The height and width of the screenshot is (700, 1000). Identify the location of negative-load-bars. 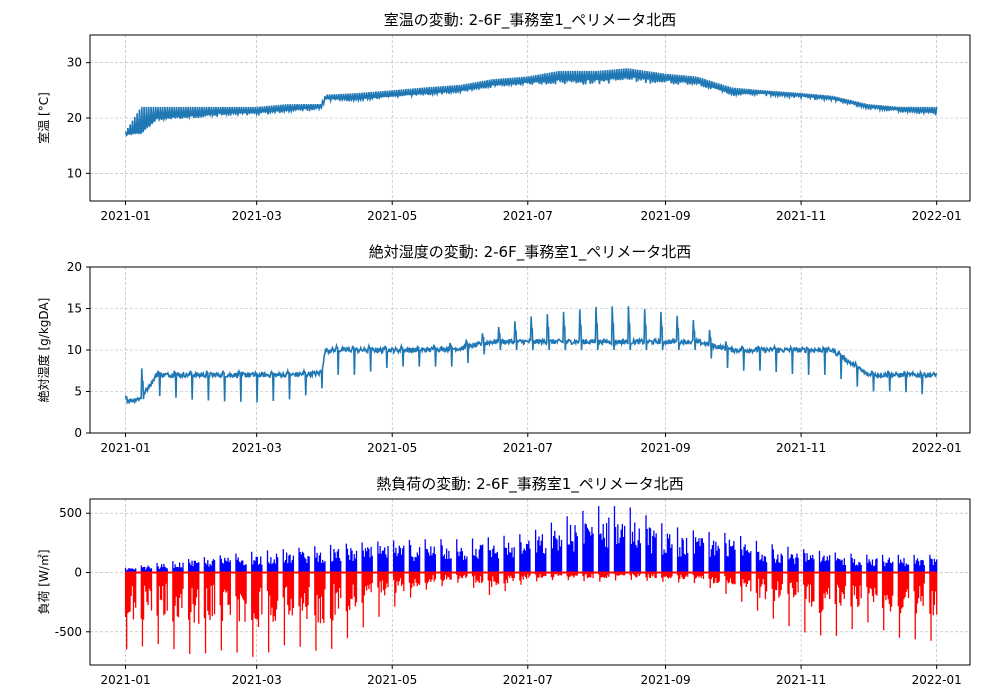
(531, 614).